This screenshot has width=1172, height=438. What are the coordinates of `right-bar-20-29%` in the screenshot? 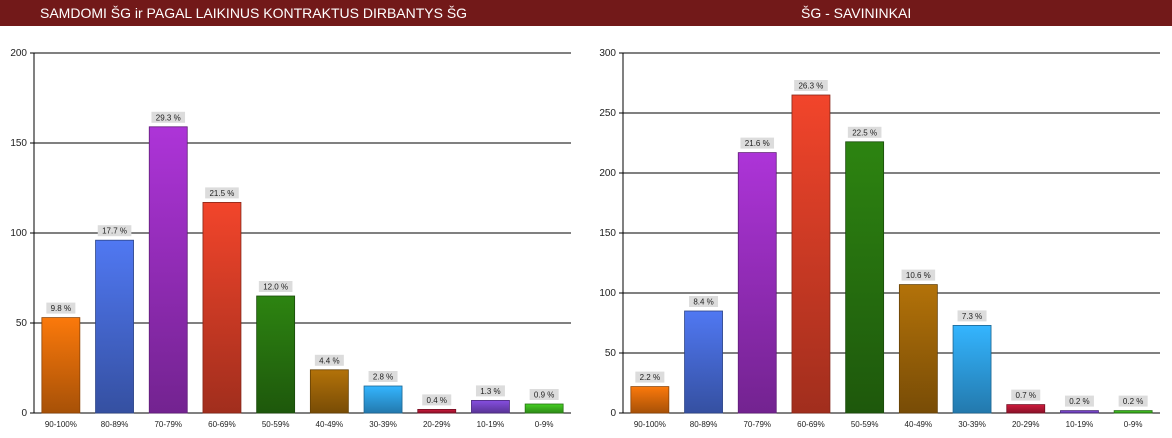 It's located at (1026, 409).